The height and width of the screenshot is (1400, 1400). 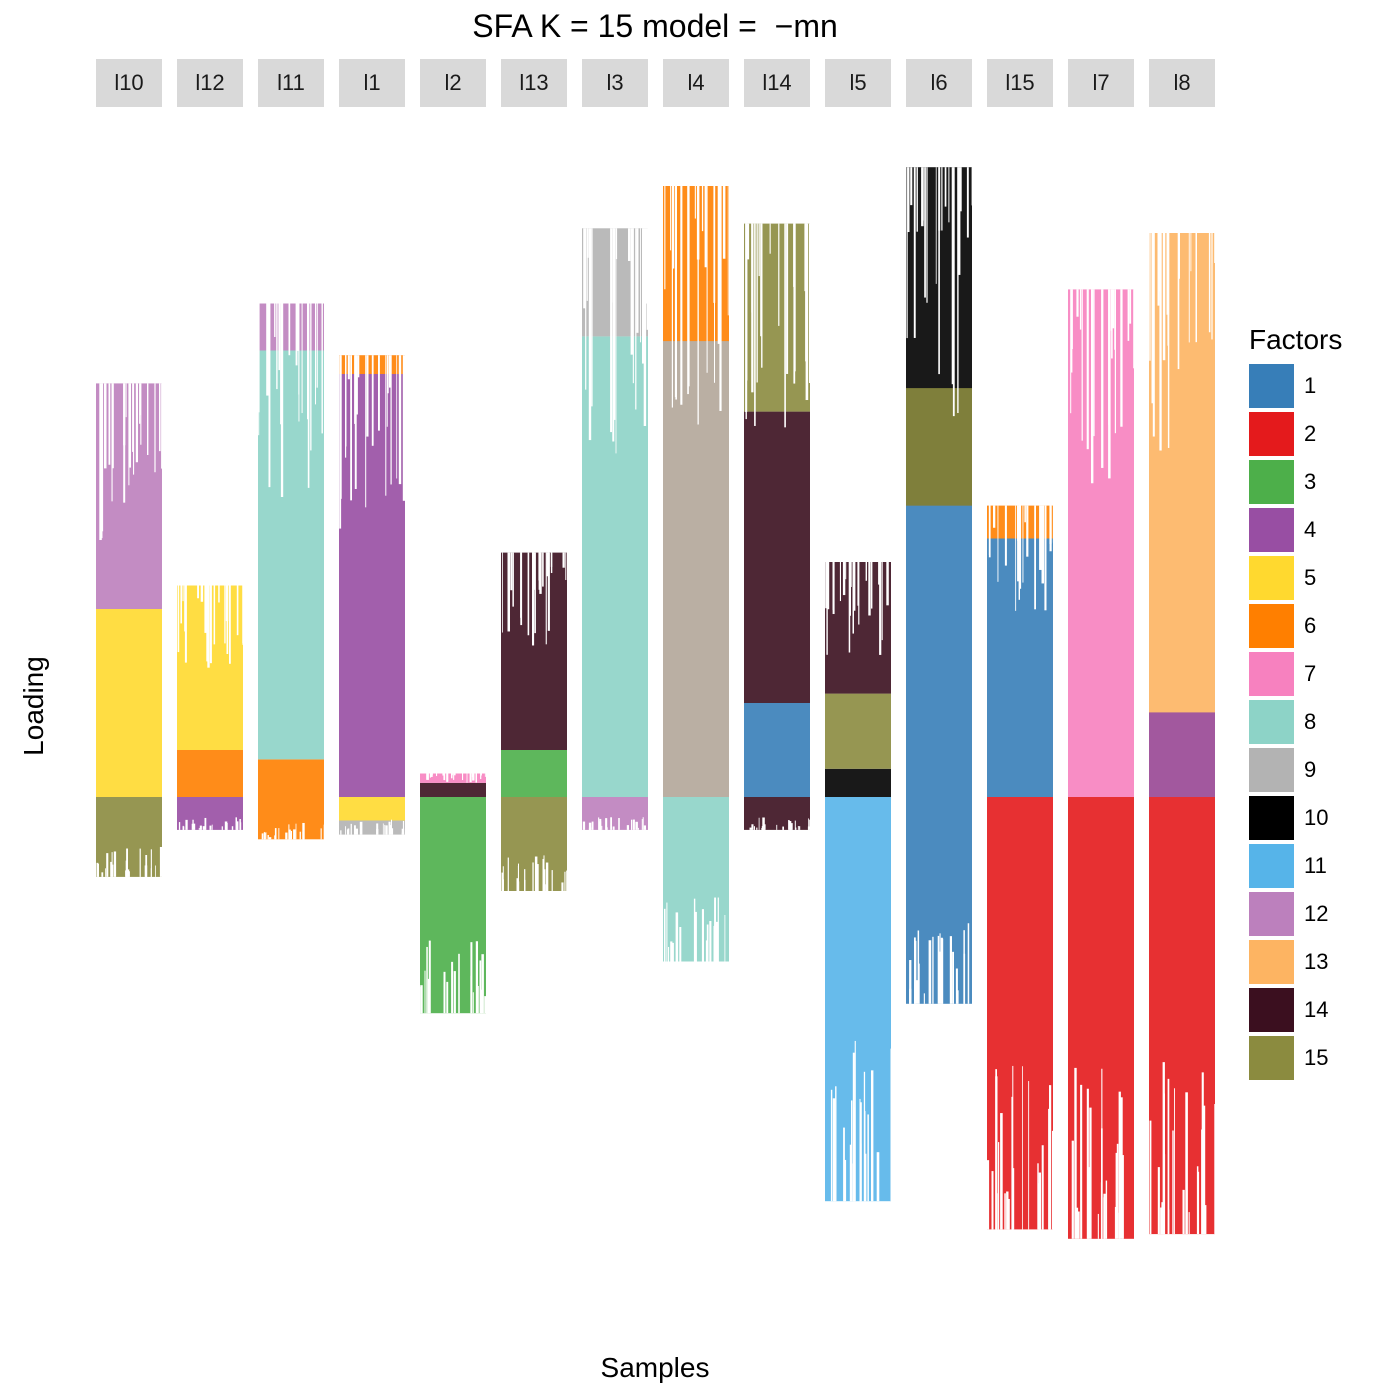 I want to click on panel-l13, so click(x=535, y=721).